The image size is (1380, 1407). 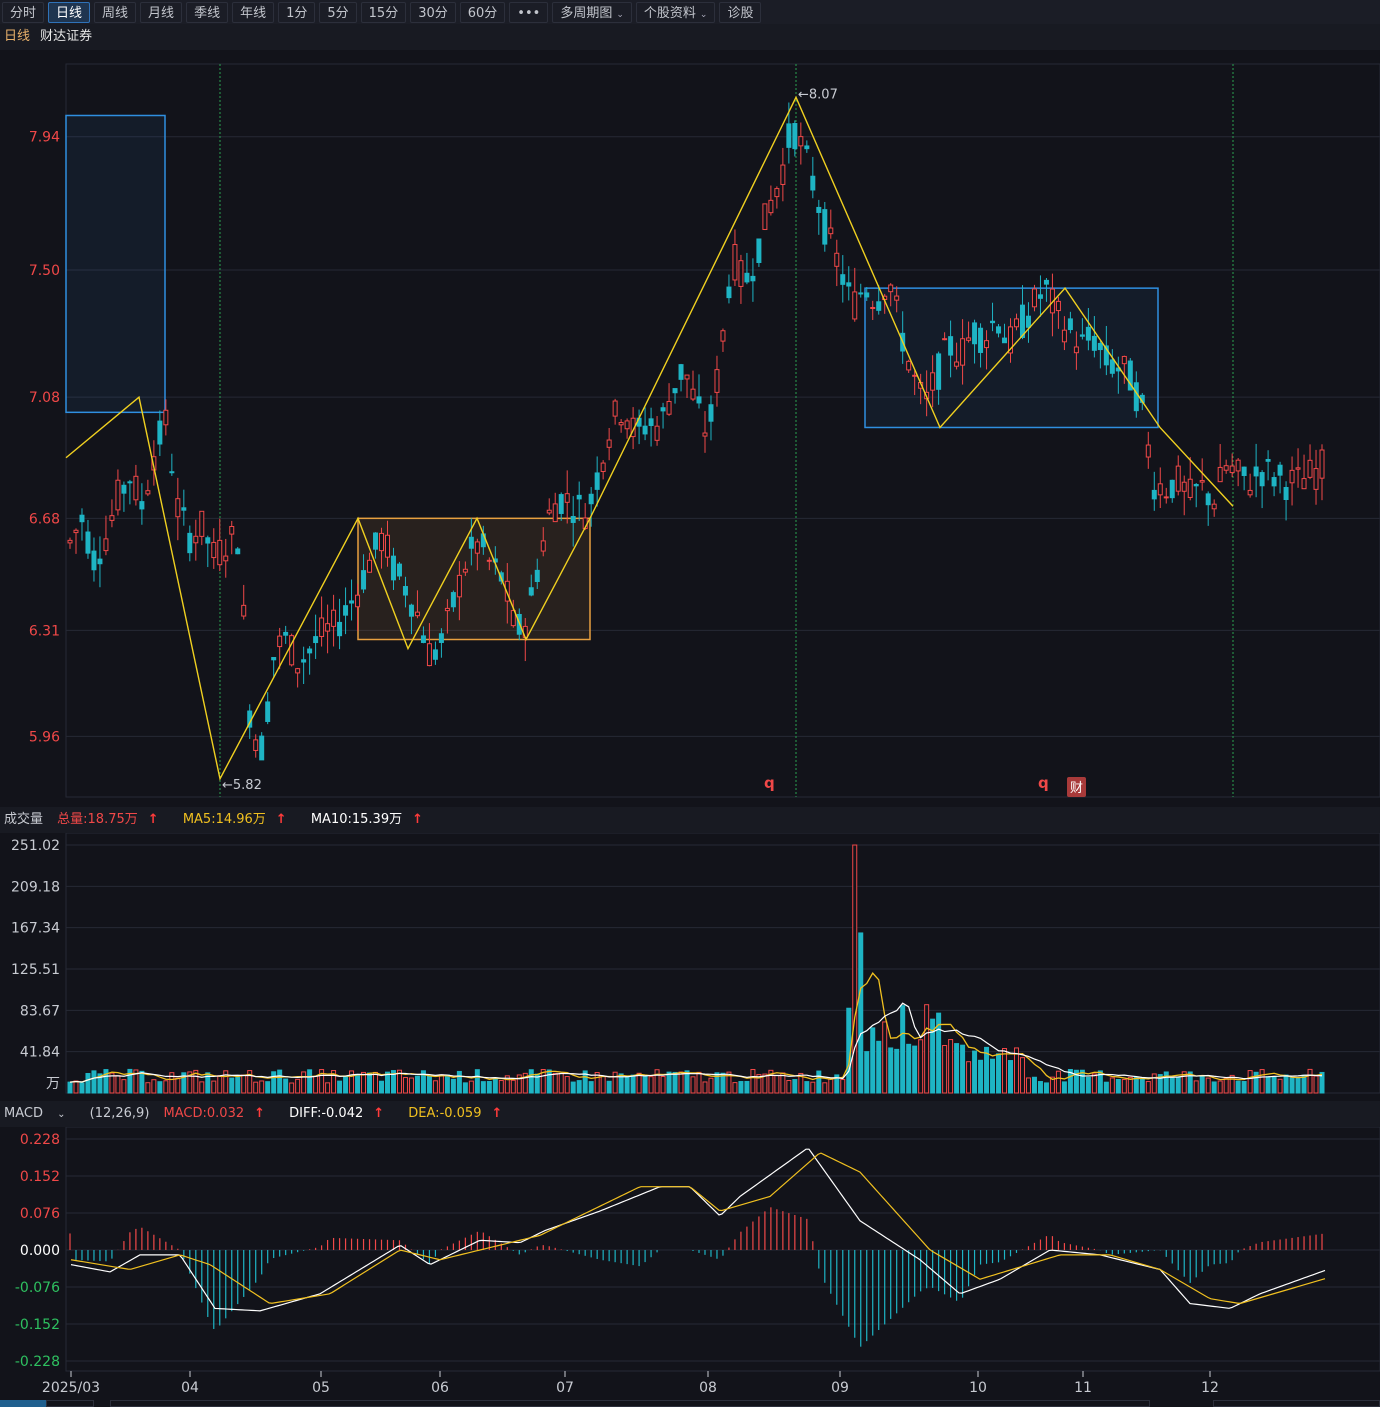 What do you see at coordinates (482, 12) in the screenshot?
I see `period-button: 60分` at bounding box center [482, 12].